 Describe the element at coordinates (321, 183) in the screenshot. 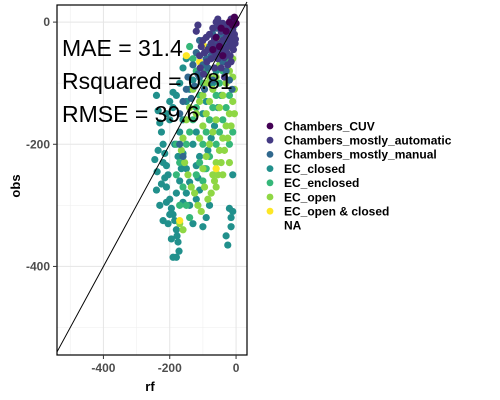

I see `legend-label: EC_enclosed` at that location.